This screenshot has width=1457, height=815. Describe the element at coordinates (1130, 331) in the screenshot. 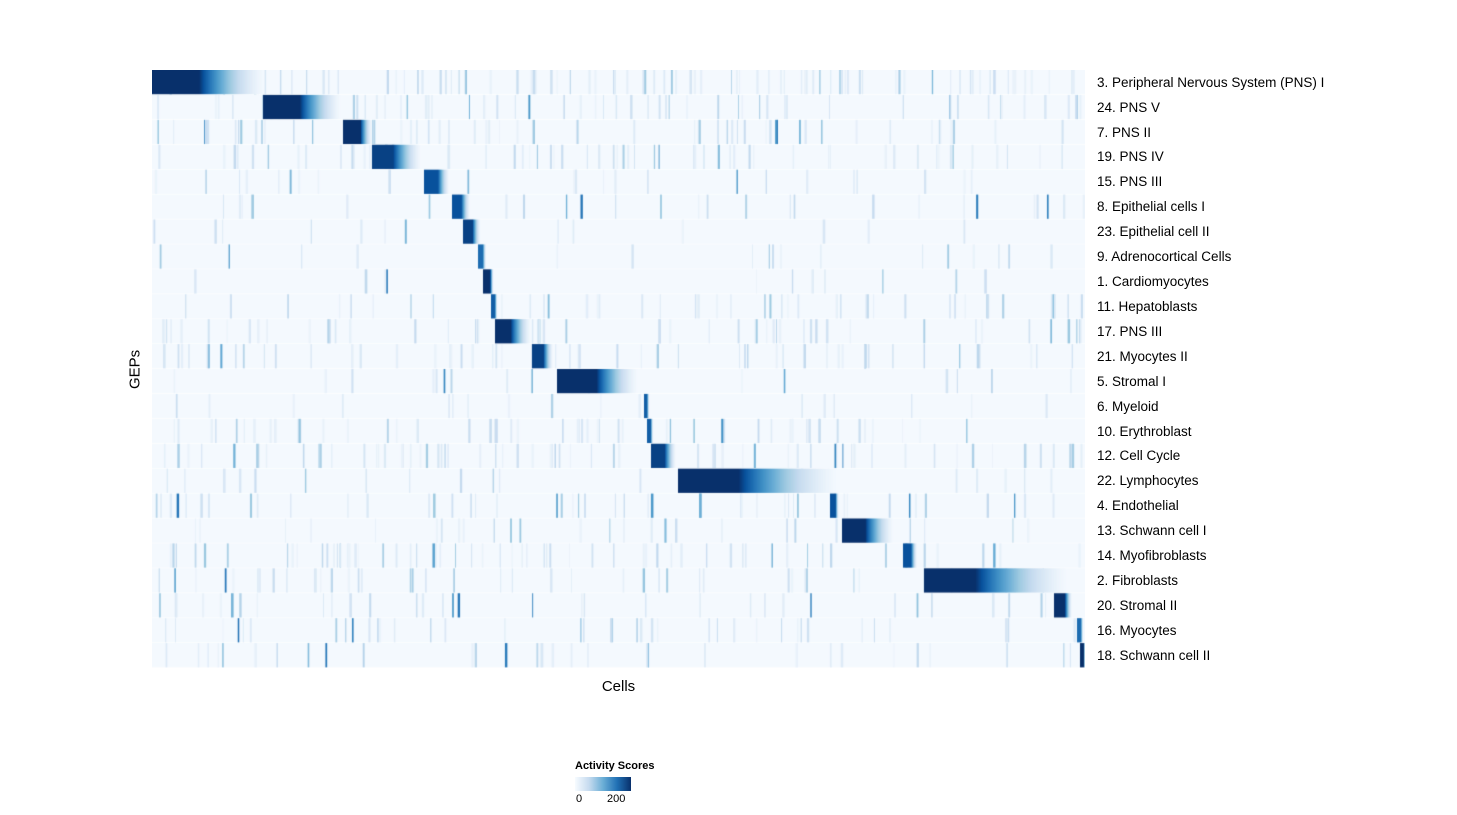

I see `row-label: 17. PNS III` at that location.